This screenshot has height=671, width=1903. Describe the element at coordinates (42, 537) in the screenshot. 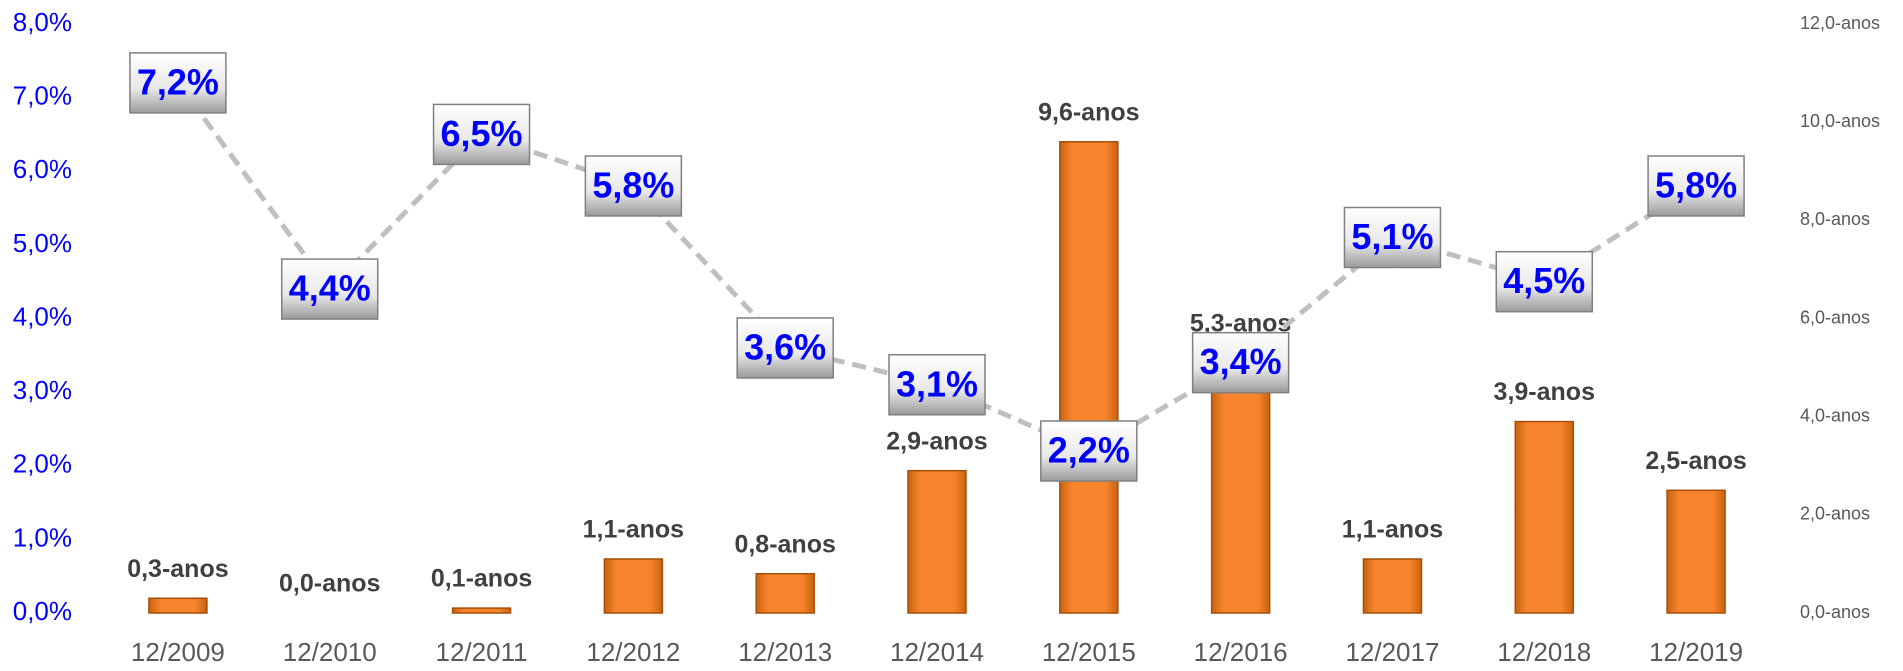

I see `y-tick-label: 1,0%` at that location.